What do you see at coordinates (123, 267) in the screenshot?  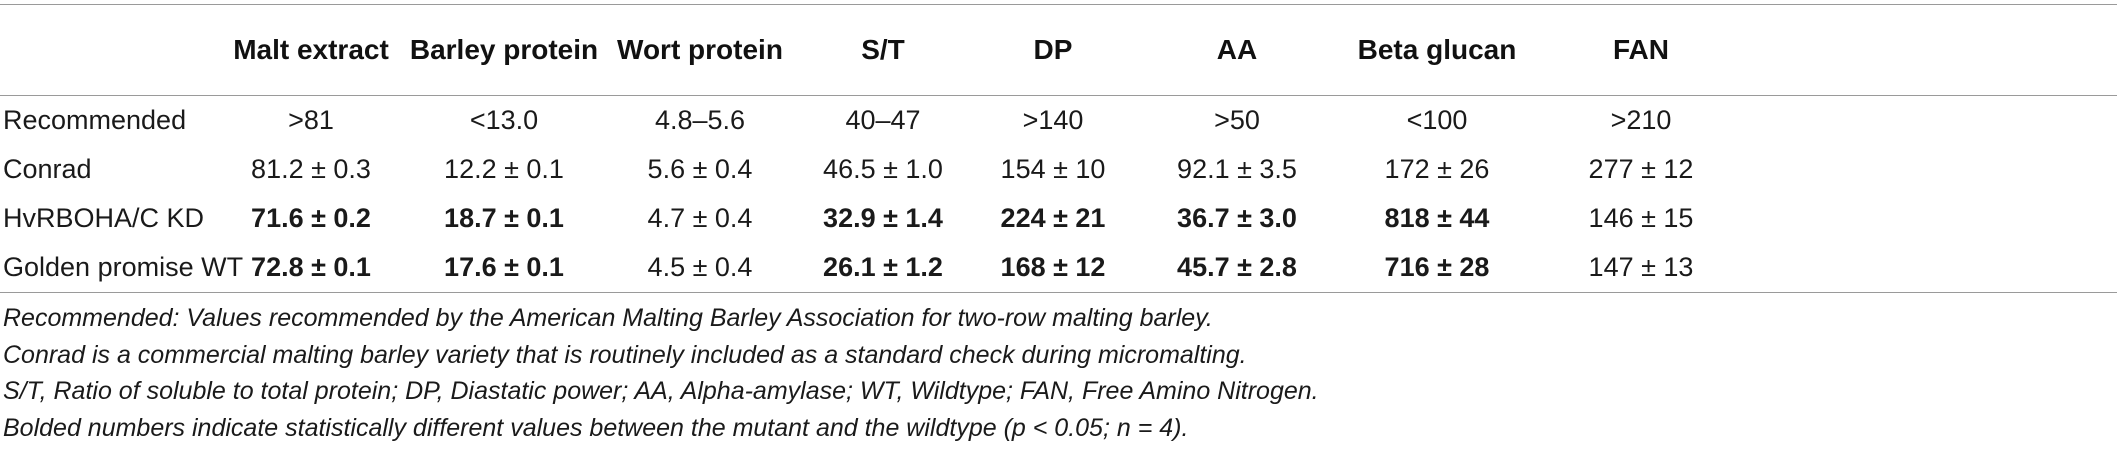 I see `row-label: Golden promise WT` at bounding box center [123, 267].